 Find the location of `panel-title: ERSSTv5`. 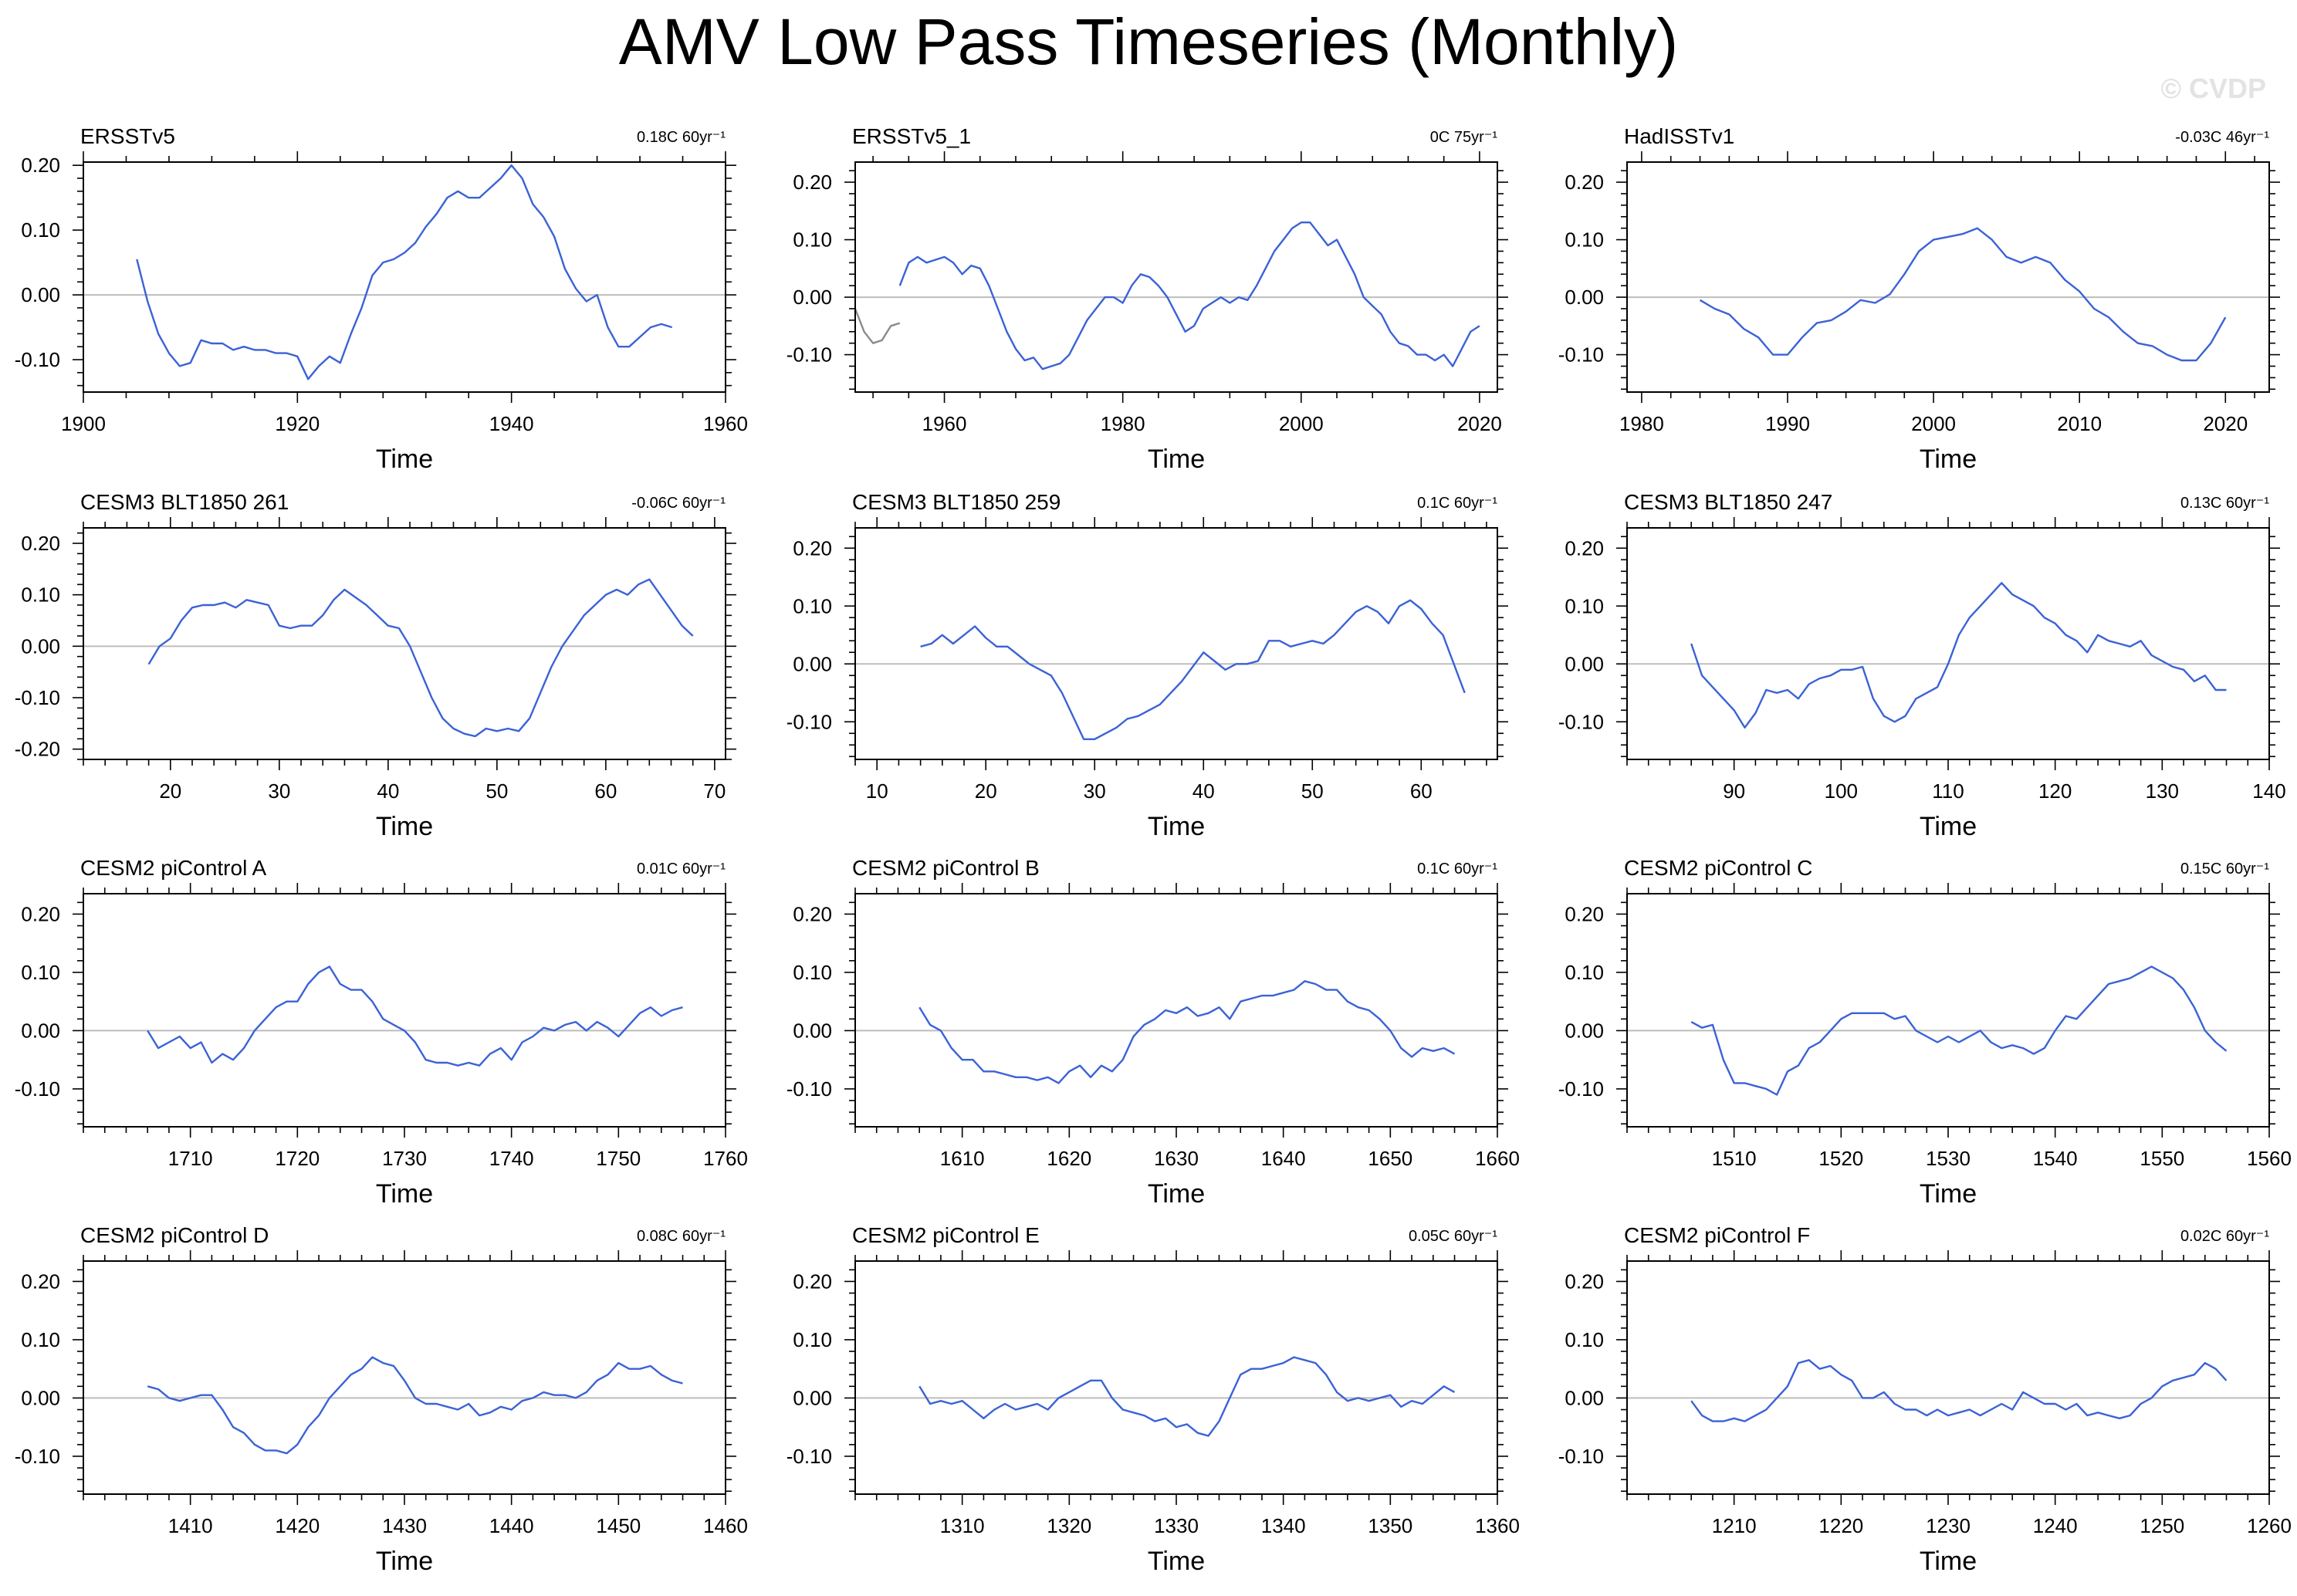

panel-title: ERSSTv5 is located at coordinates (127, 136).